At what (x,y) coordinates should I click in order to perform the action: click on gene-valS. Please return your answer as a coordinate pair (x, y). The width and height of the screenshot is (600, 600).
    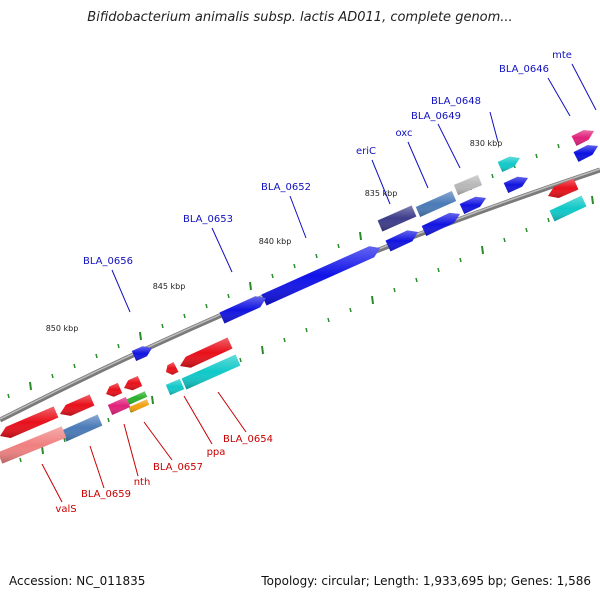
    Looking at the image, I should click on (29, 422).